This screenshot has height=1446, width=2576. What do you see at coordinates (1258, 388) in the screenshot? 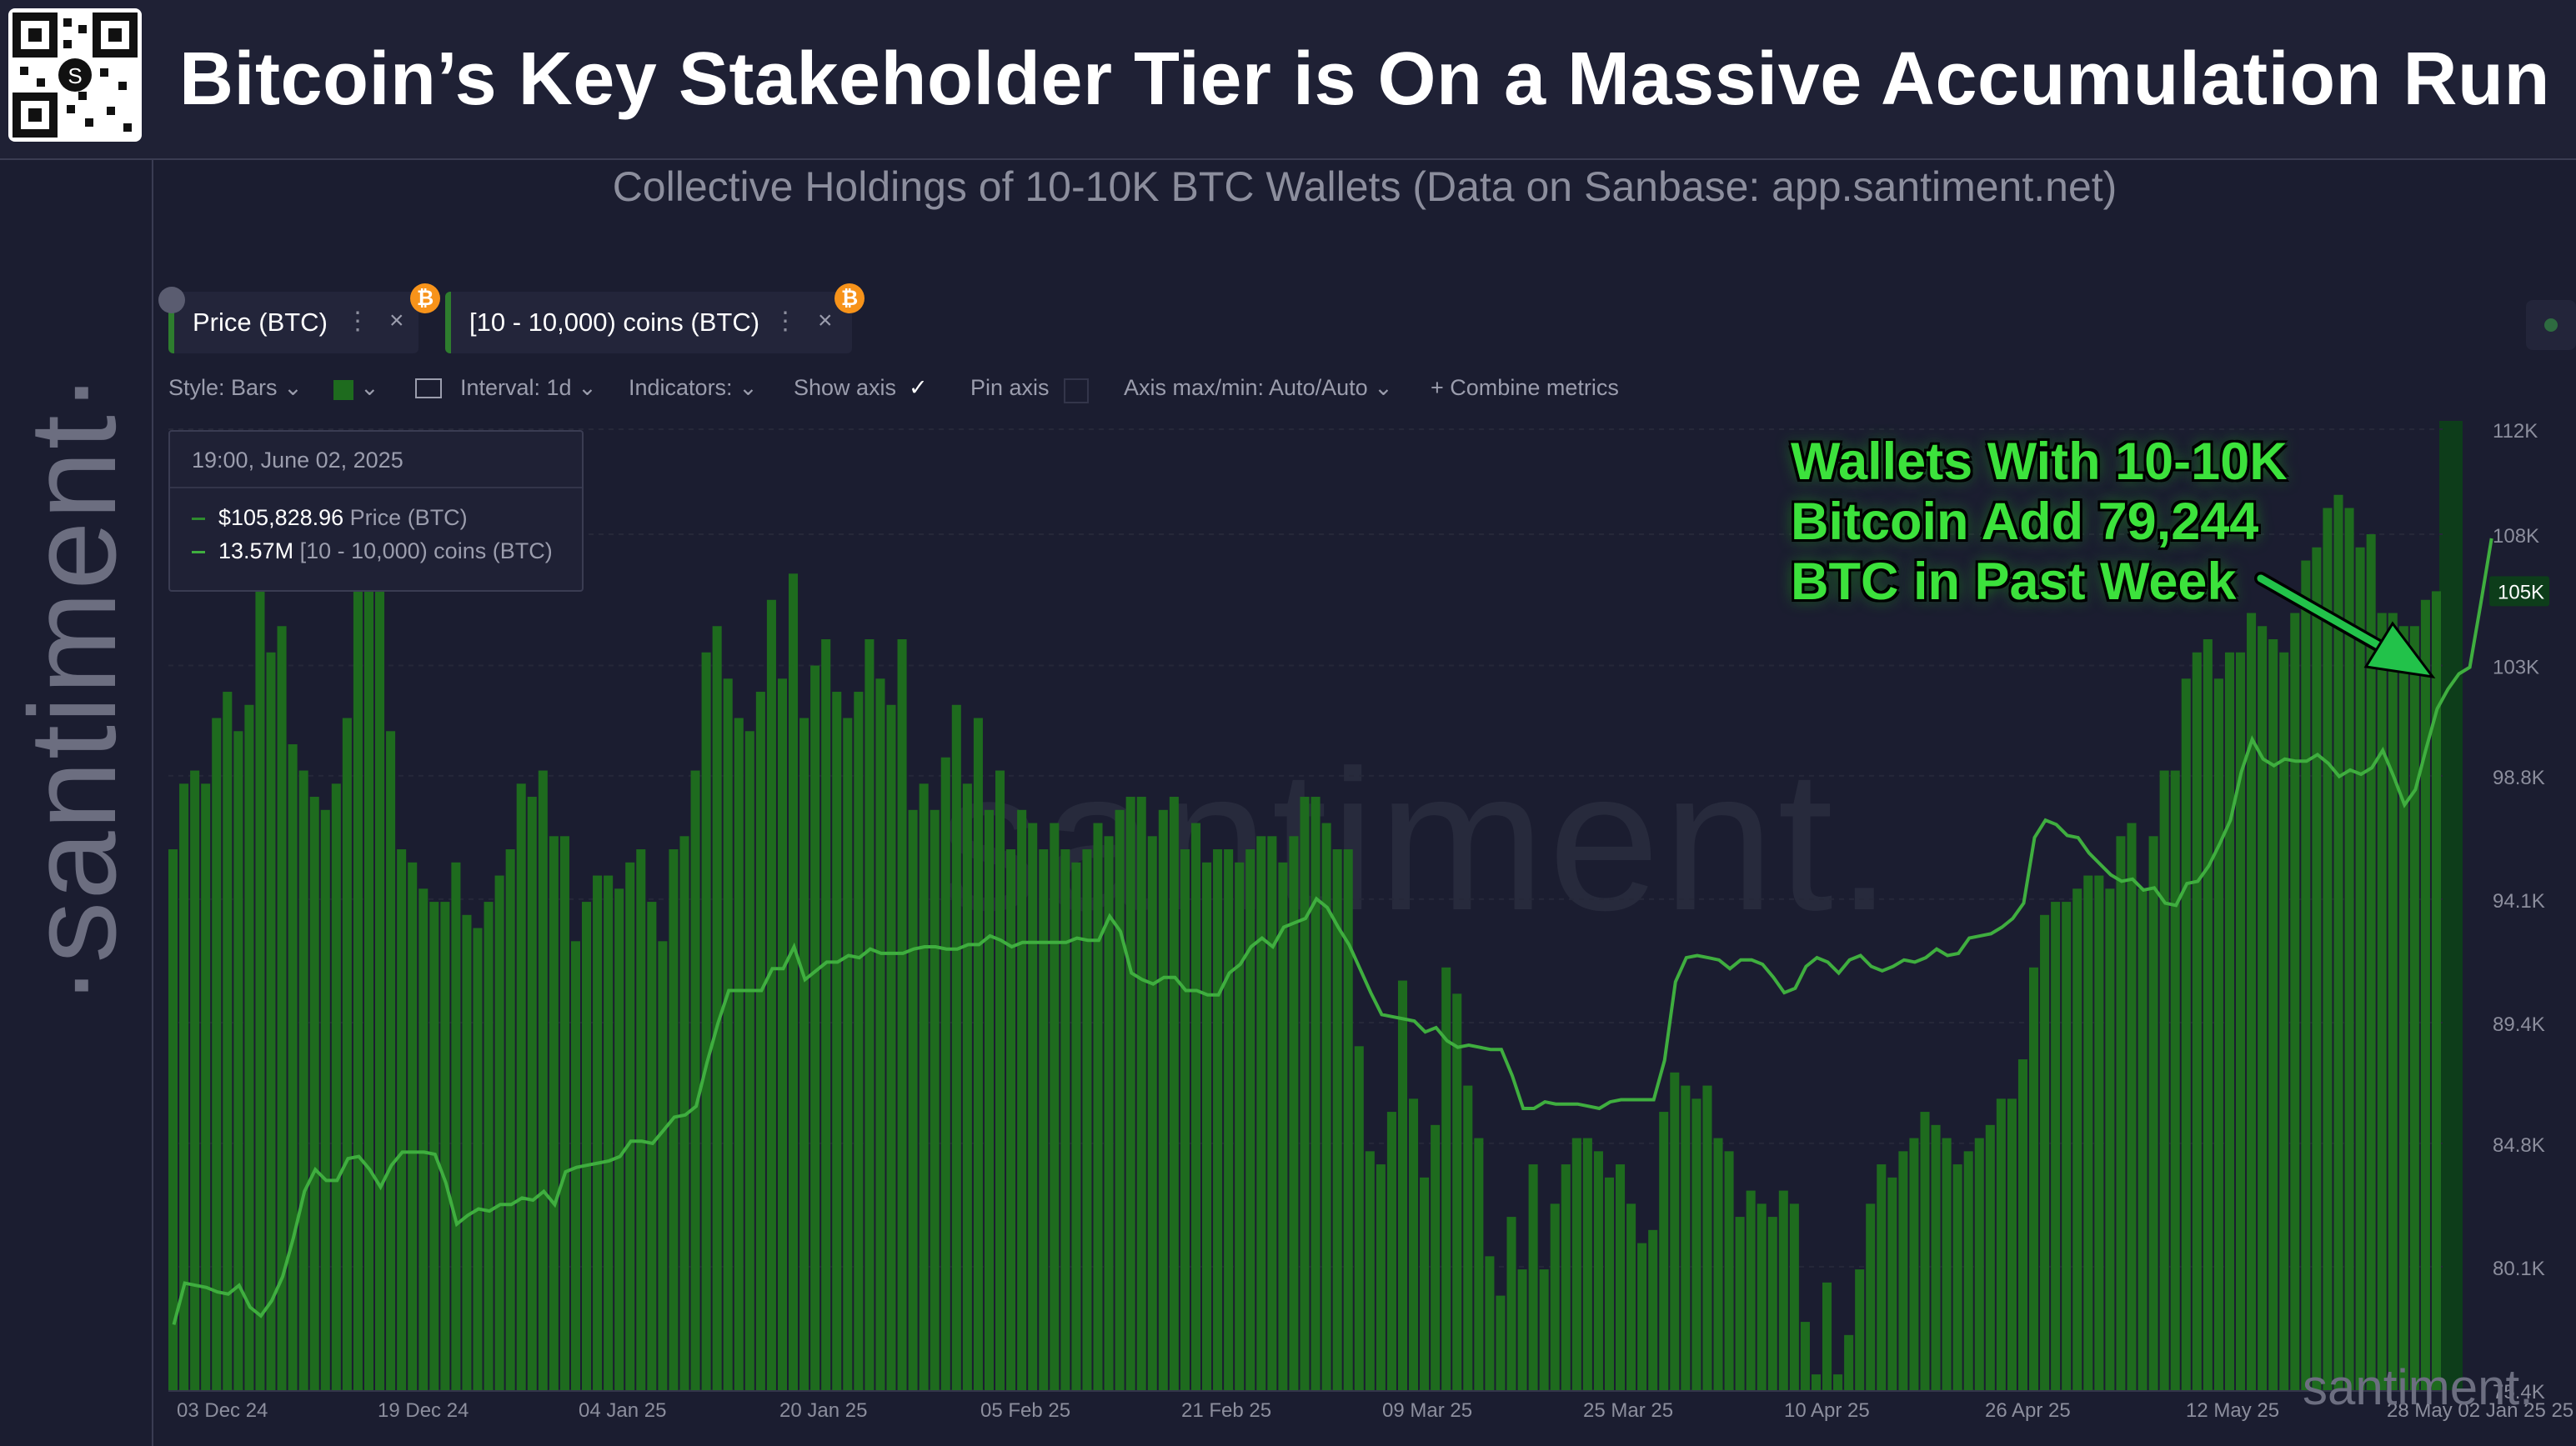
I see `axis-maxmin-dropdown: Axis max/min: Auto/Auto ⌄` at bounding box center [1258, 388].